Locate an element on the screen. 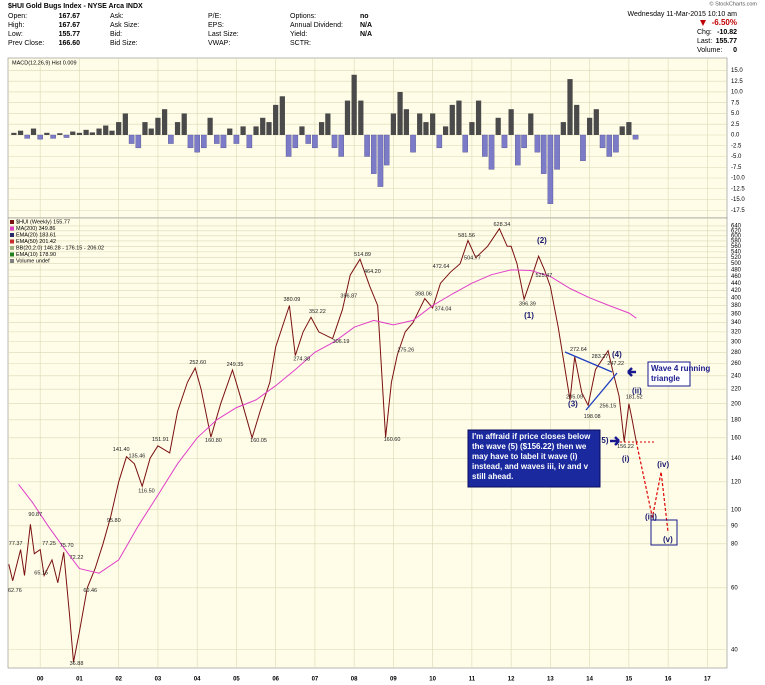 The width and height of the screenshot is (765, 685). summary-value: 0 is located at coordinates (735, 50).